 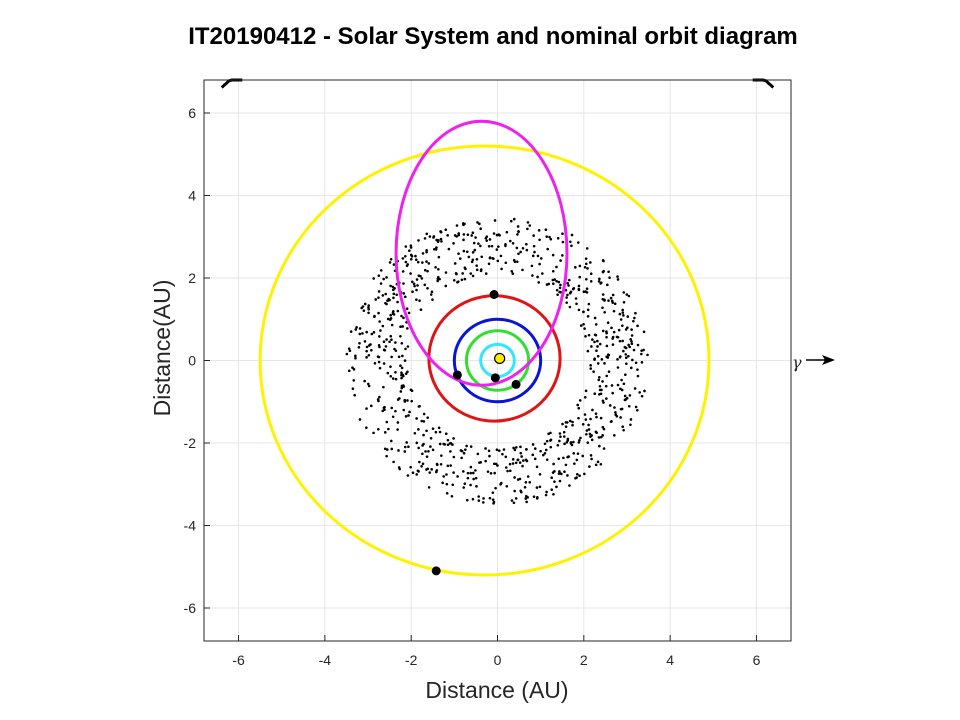 What do you see at coordinates (411, 660) in the screenshot?
I see `x-tick-label: -2` at bounding box center [411, 660].